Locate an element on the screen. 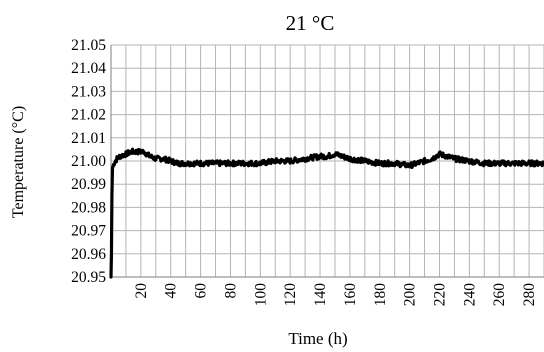 This screenshot has height=352, width=544. x-tick-label: 120 is located at coordinates (290, 295).